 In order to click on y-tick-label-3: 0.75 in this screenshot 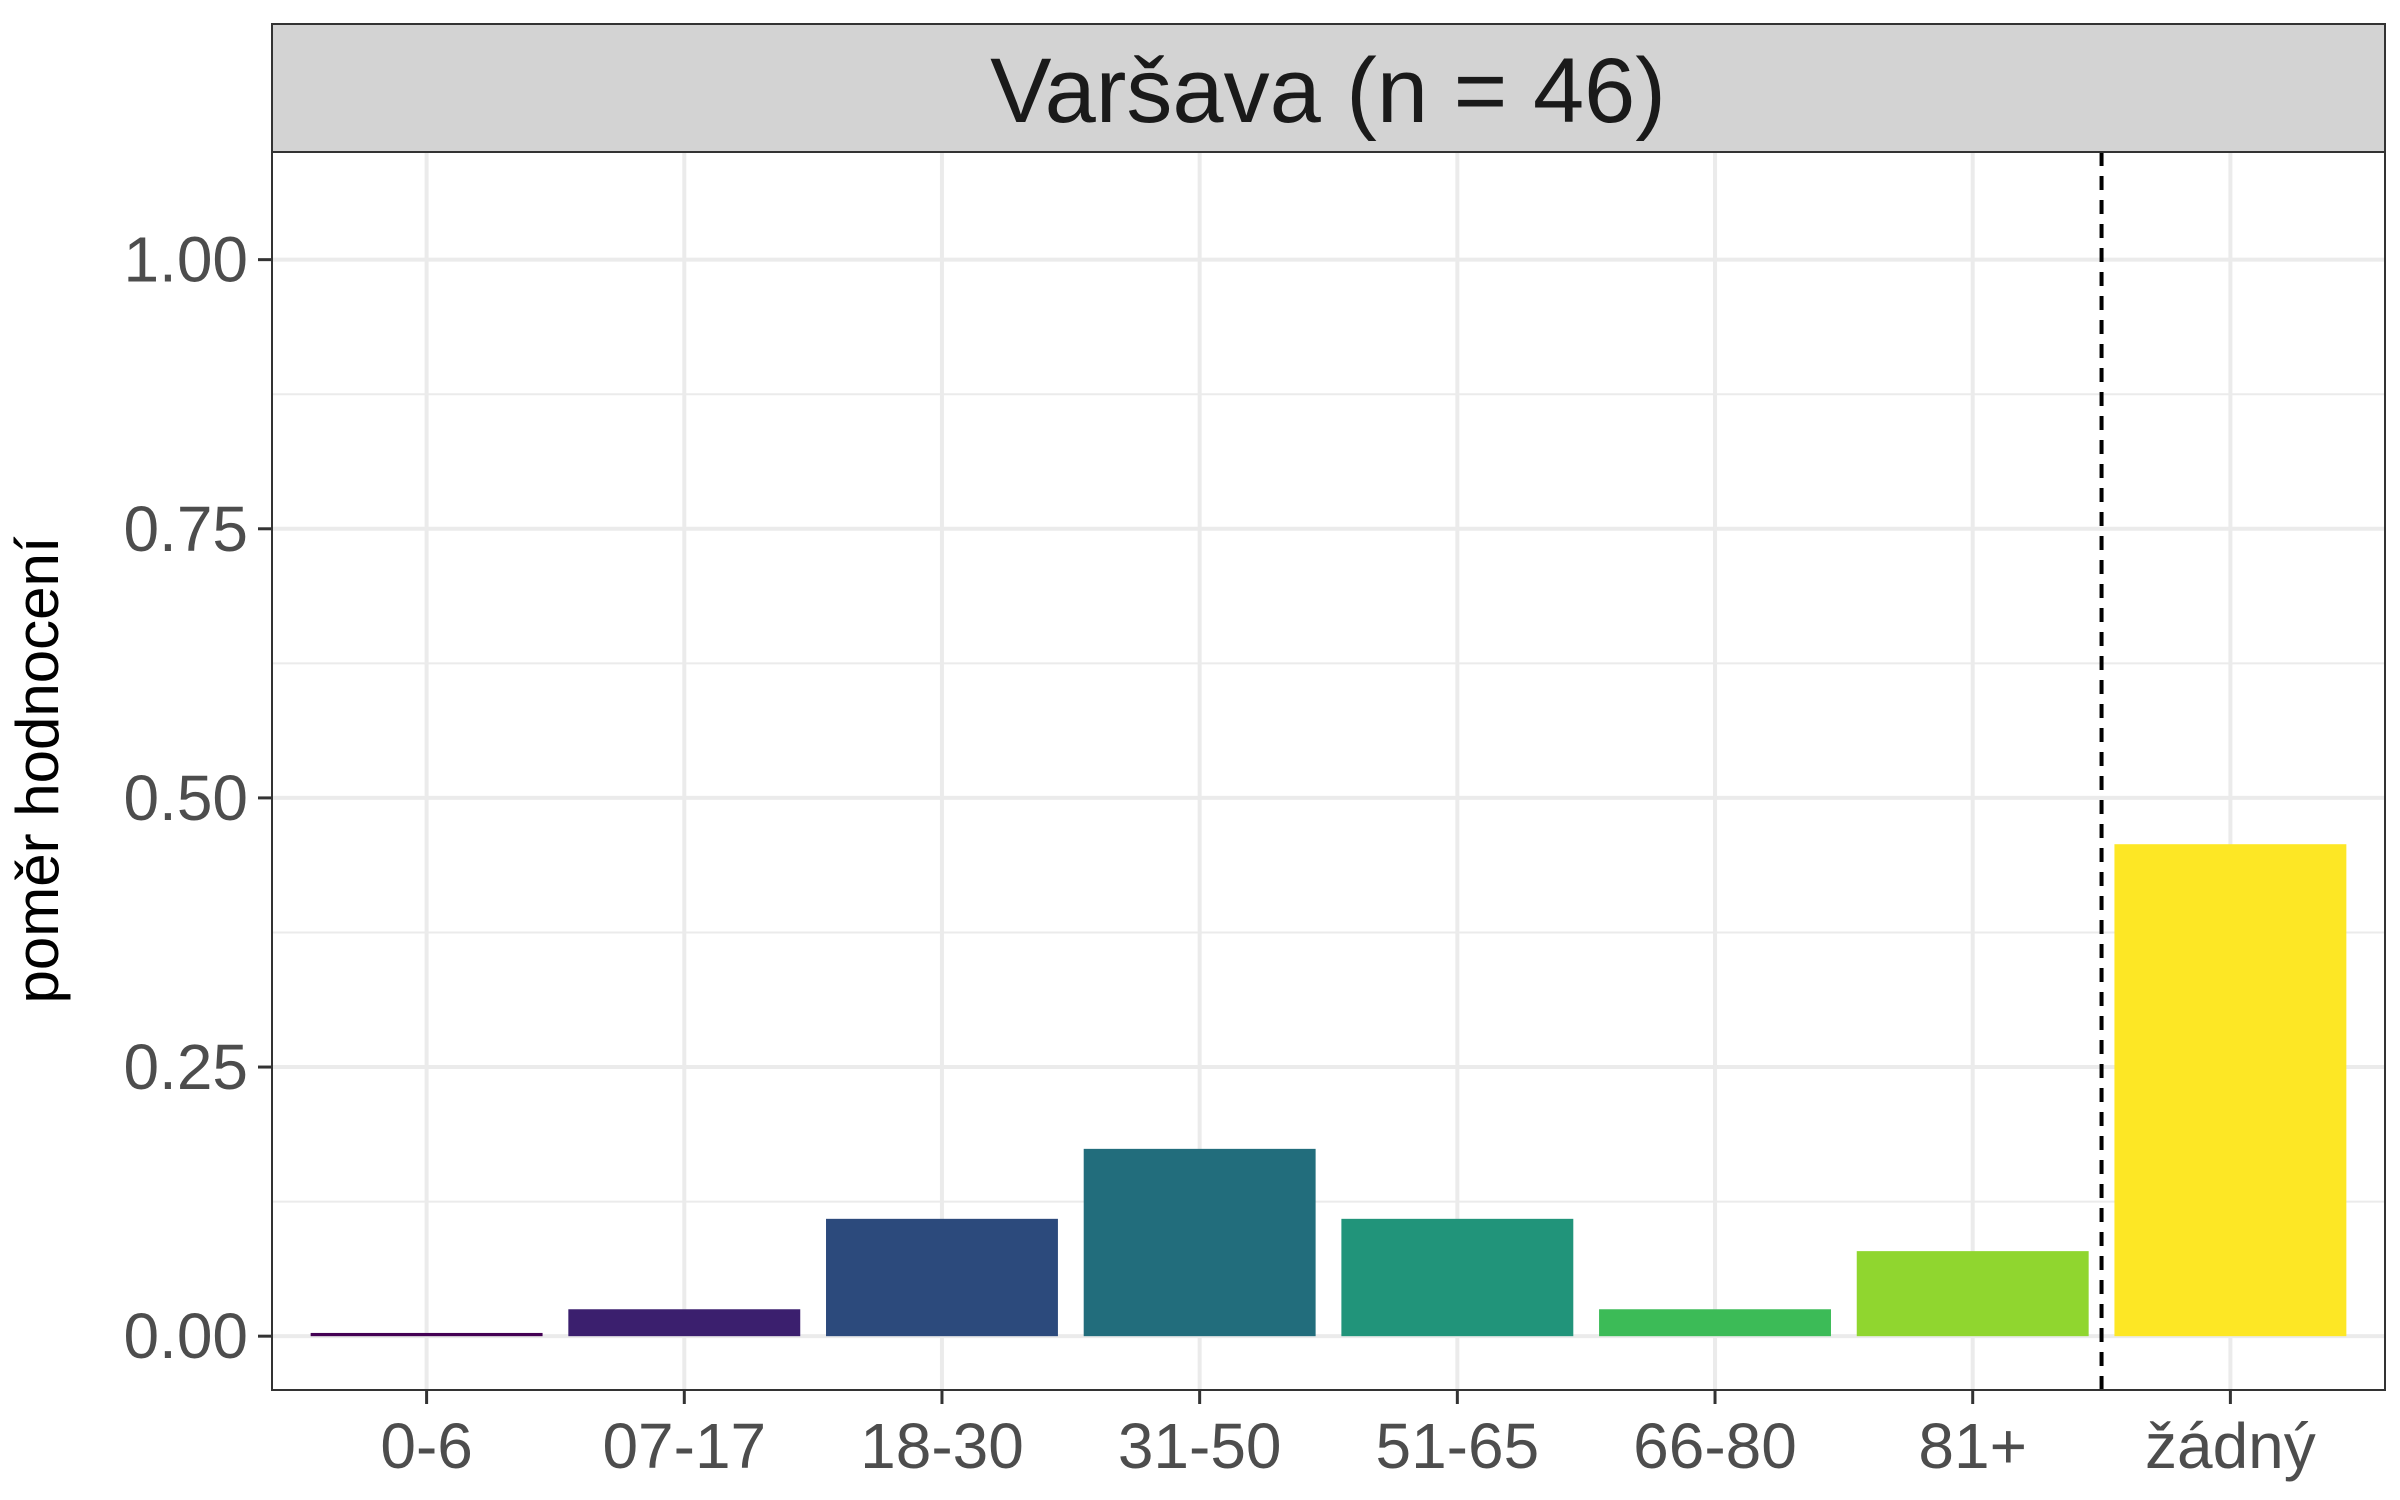, I will do `click(185, 529)`.